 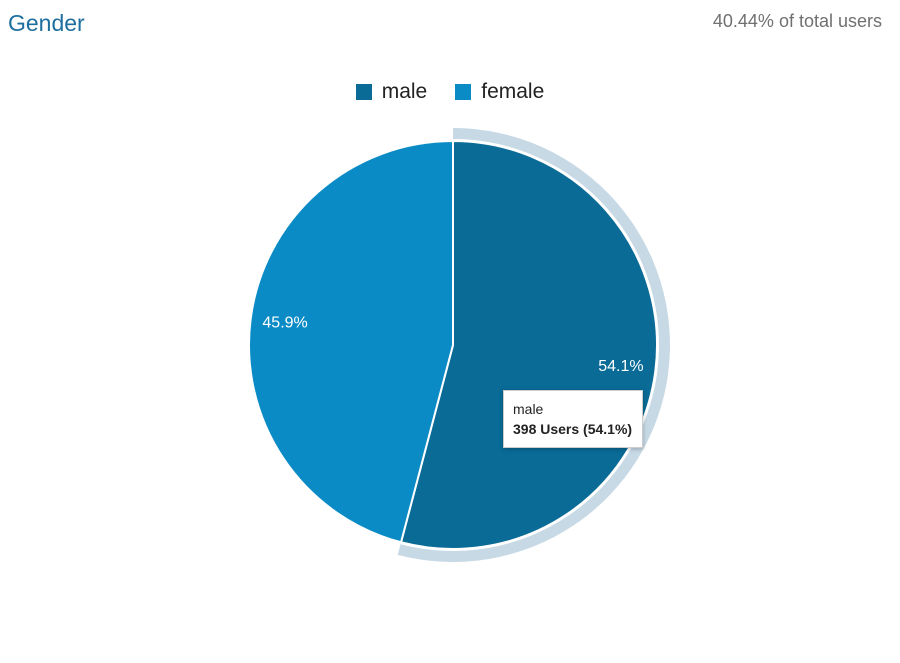 I want to click on slice-label-female: 45.9%, so click(x=284, y=322).